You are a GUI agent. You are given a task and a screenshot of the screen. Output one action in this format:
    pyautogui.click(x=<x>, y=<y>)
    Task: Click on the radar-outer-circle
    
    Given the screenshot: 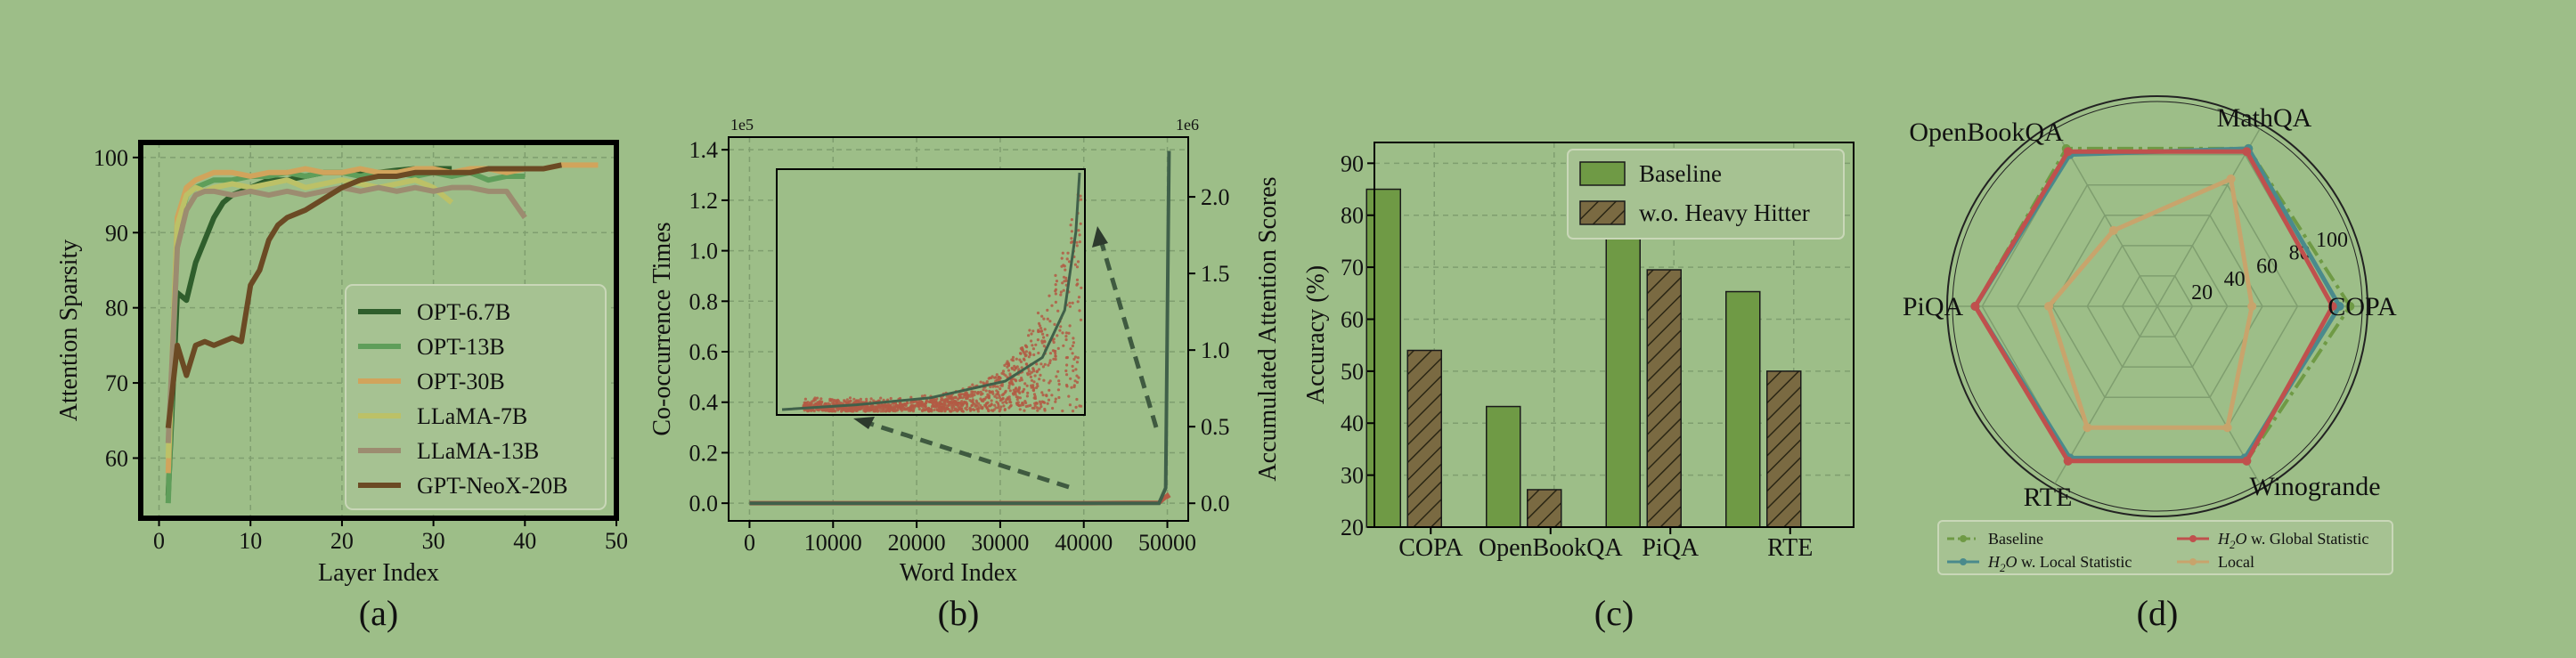 What is the action you would take?
    pyautogui.click(x=2157, y=306)
    